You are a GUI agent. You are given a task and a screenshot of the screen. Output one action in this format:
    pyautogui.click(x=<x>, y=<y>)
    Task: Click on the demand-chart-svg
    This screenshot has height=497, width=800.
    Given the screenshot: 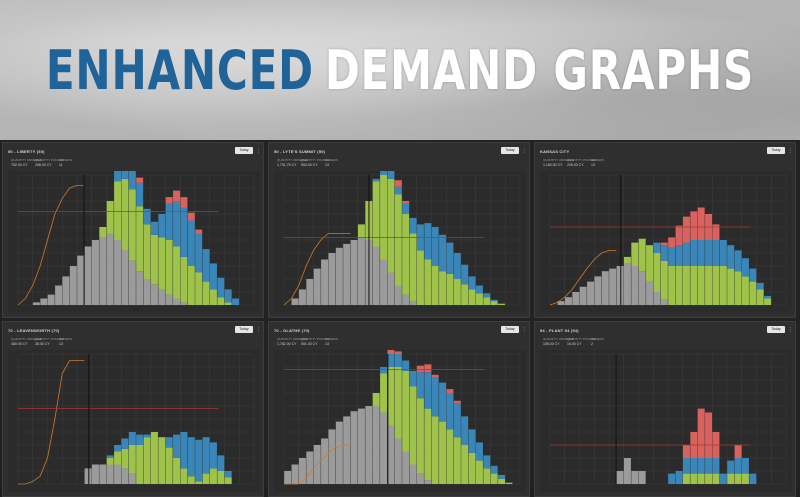 What is the action you would take?
    pyautogui.click(x=666, y=421)
    